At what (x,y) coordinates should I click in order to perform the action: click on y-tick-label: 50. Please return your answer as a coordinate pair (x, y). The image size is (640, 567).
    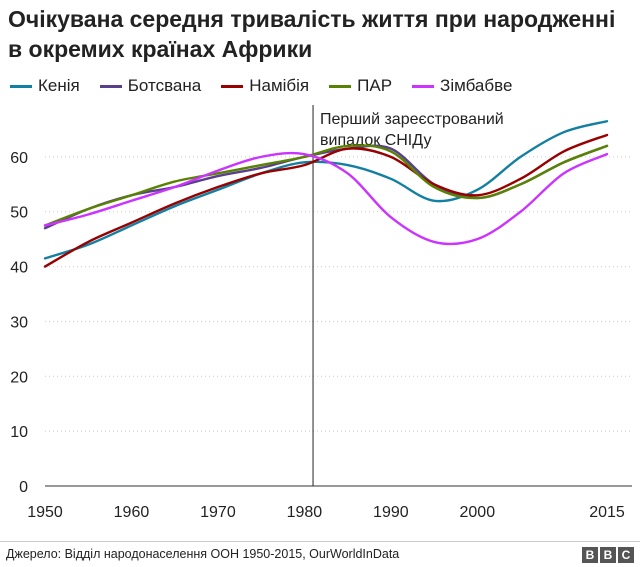
    Looking at the image, I should click on (19, 213).